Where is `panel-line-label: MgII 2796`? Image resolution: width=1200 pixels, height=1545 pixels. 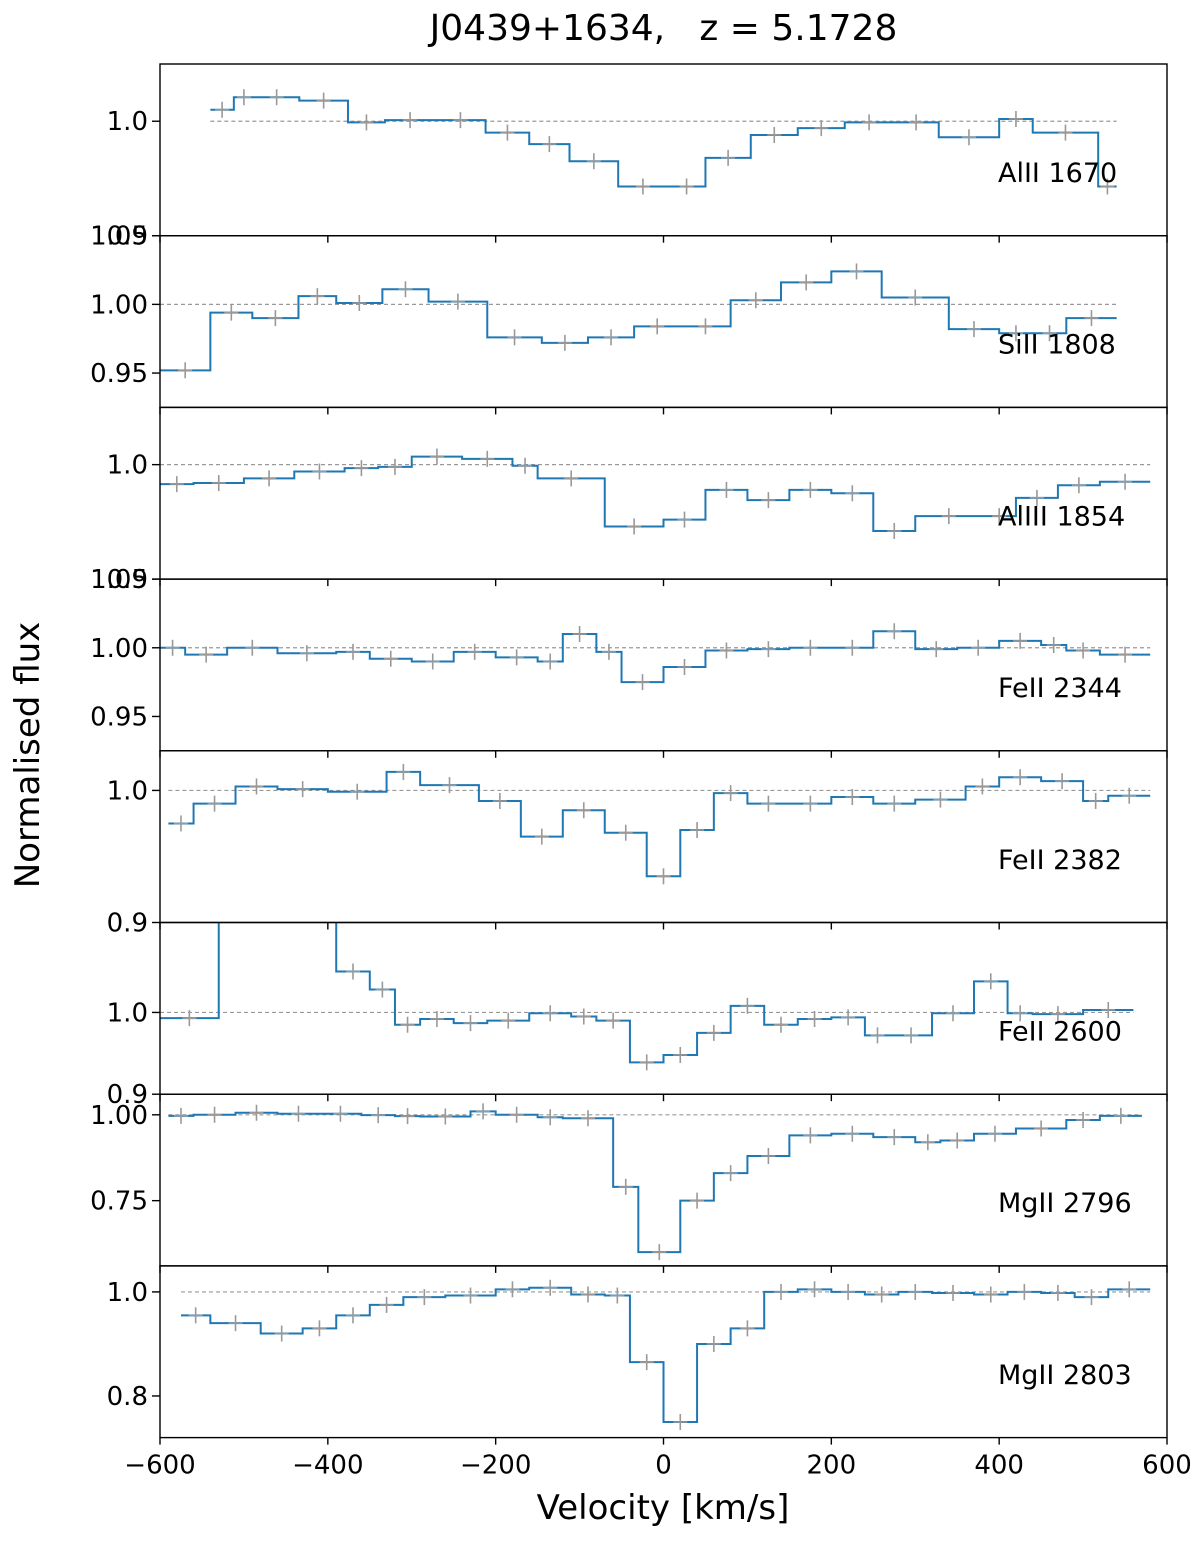
panel-line-label: MgII 2796 is located at coordinates (1065, 1203).